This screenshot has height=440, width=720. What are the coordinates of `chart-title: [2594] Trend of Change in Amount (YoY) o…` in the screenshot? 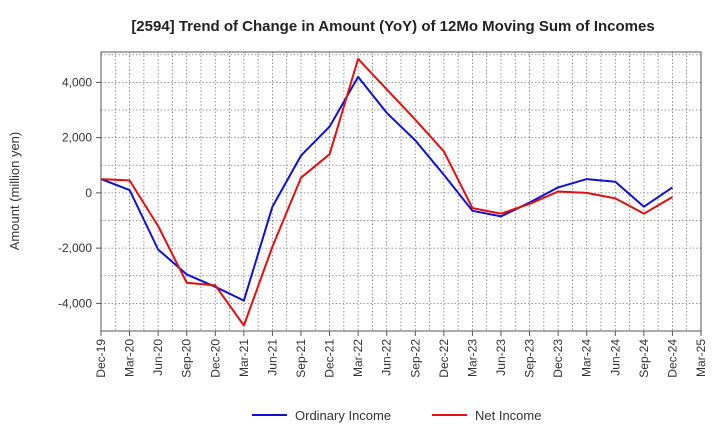 It's located at (392, 26).